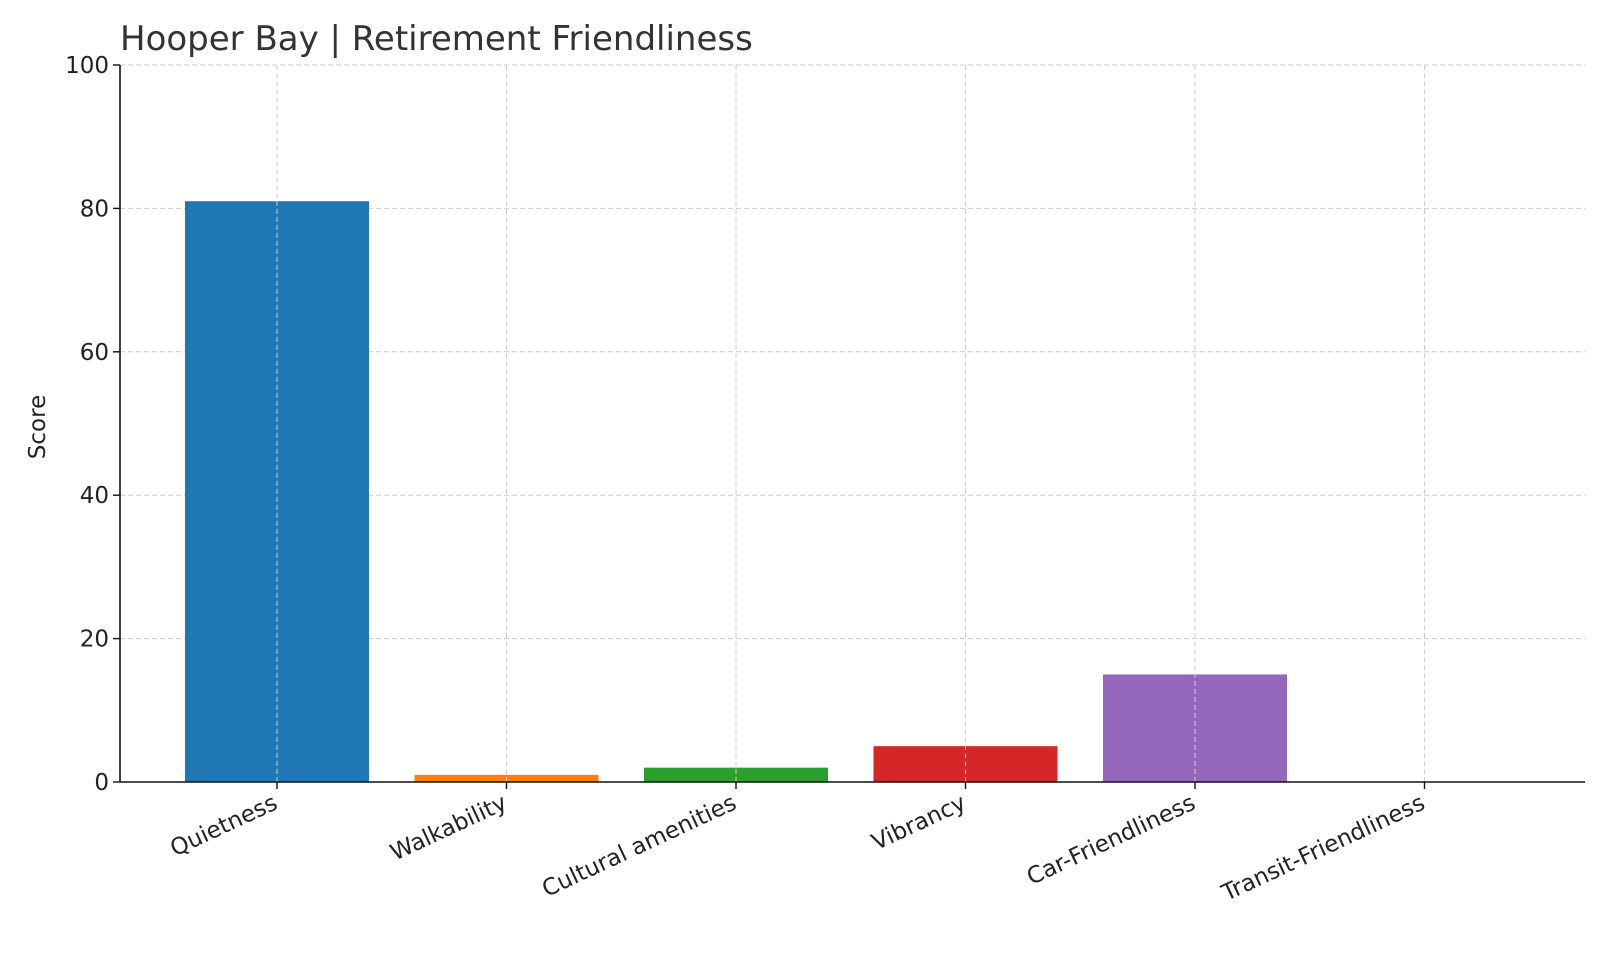 The width and height of the screenshot is (1600, 960). What do you see at coordinates (639, 846) in the screenshot?
I see `x-tick-label: Cultural amenities` at bounding box center [639, 846].